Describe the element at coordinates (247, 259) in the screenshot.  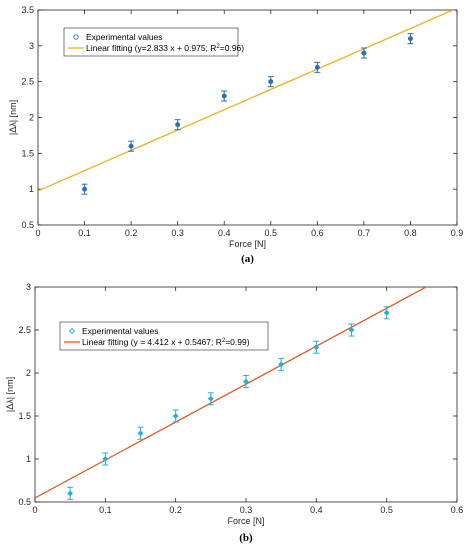
I see `panel-label: (a)` at that location.